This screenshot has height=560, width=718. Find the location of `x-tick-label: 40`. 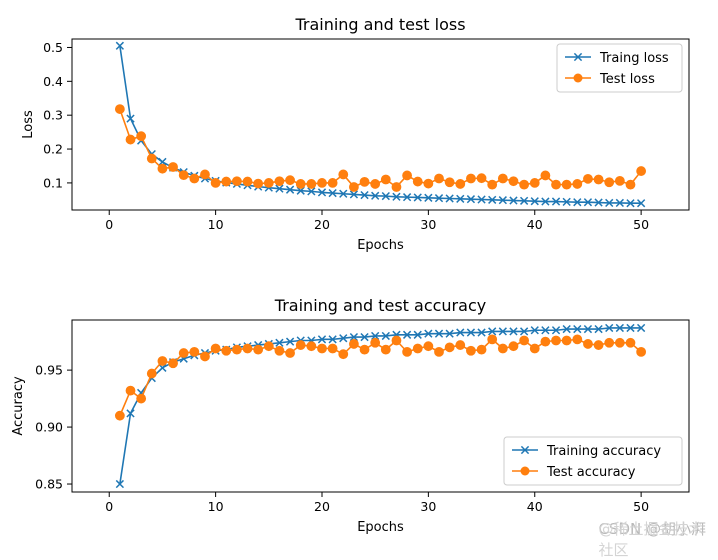

x-tick-label: 40 is located at coordinates (535, 506).